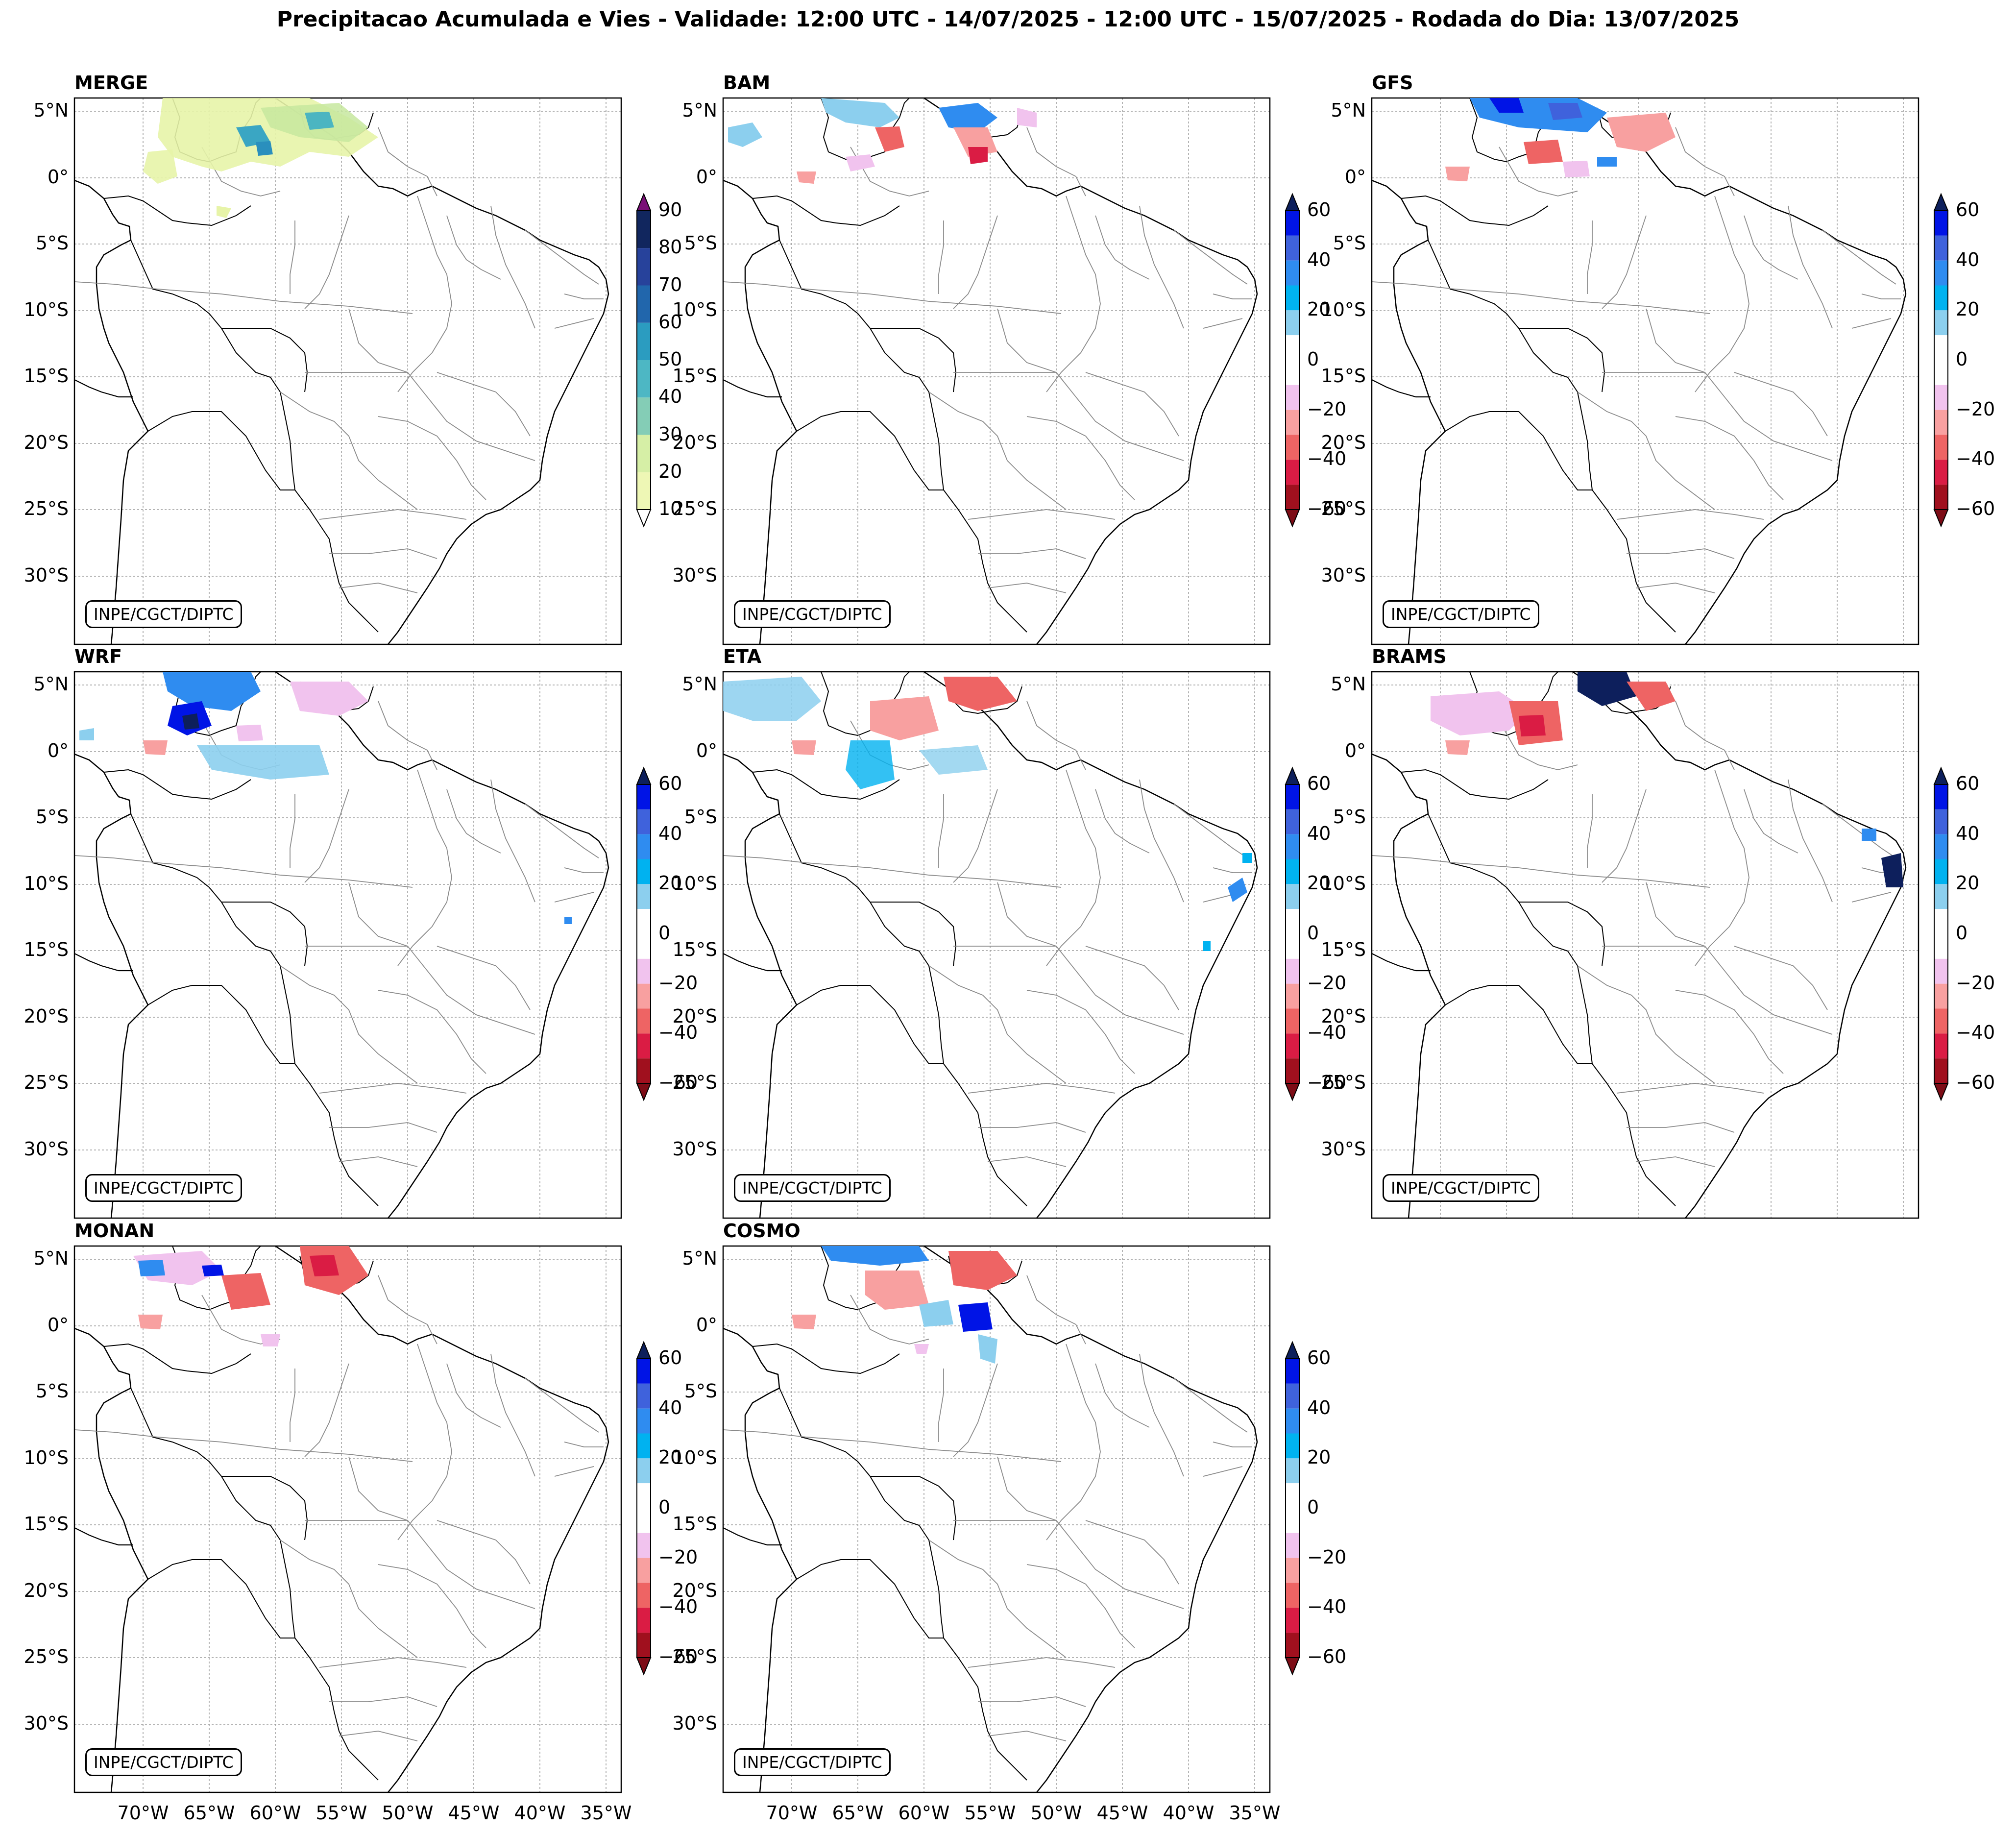 The width and height of the screenshot is (2016, 1834). What do you see at coordinates (996, 358) in the screenshot?
I see `map-panel-bam: BAM` at bounding box center [996, 358].